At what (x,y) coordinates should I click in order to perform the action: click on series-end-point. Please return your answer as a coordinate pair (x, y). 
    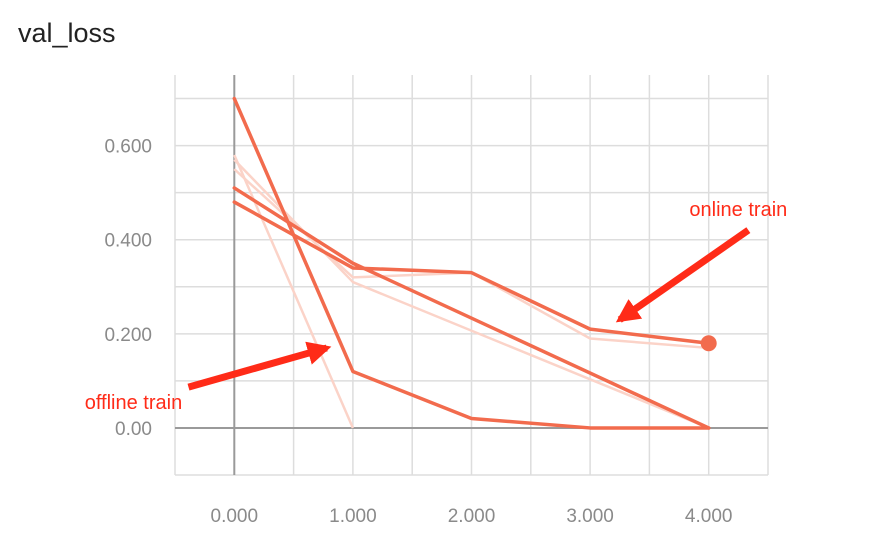
    Looking at the image, I should click on (708, 343).